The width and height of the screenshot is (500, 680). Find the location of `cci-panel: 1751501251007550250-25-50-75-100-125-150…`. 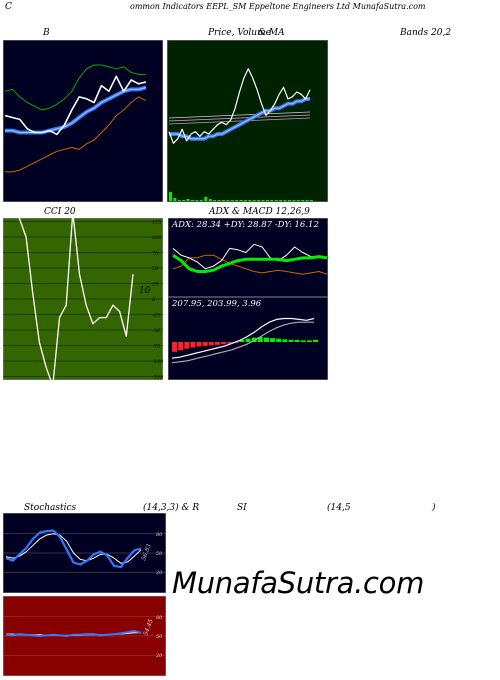

cci-panel: 1751501251007550250-25-50-75-100-125-150… is located at coordinates (83, 299).